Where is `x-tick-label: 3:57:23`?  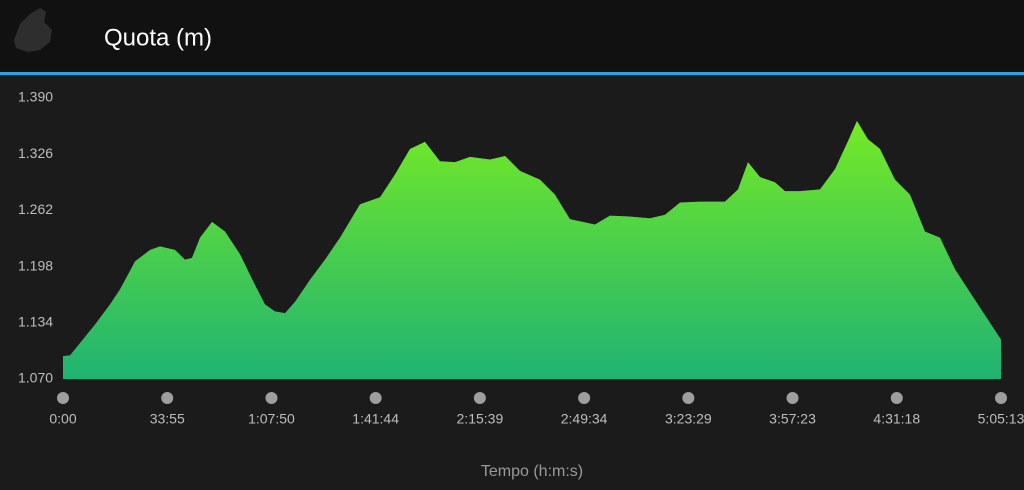 x-tick-label: 3:57:23 is located at coordinates (792, 419).